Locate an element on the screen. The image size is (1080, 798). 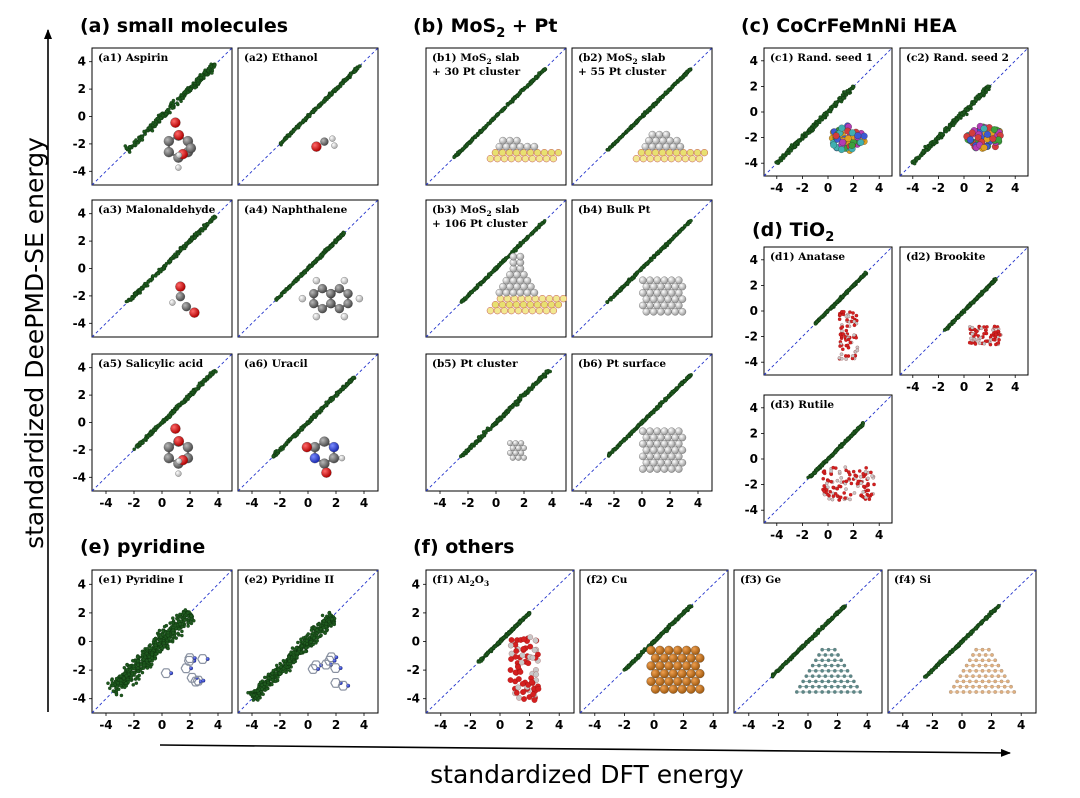
panel-label-tail: slab is located at coordinates (506, 58).